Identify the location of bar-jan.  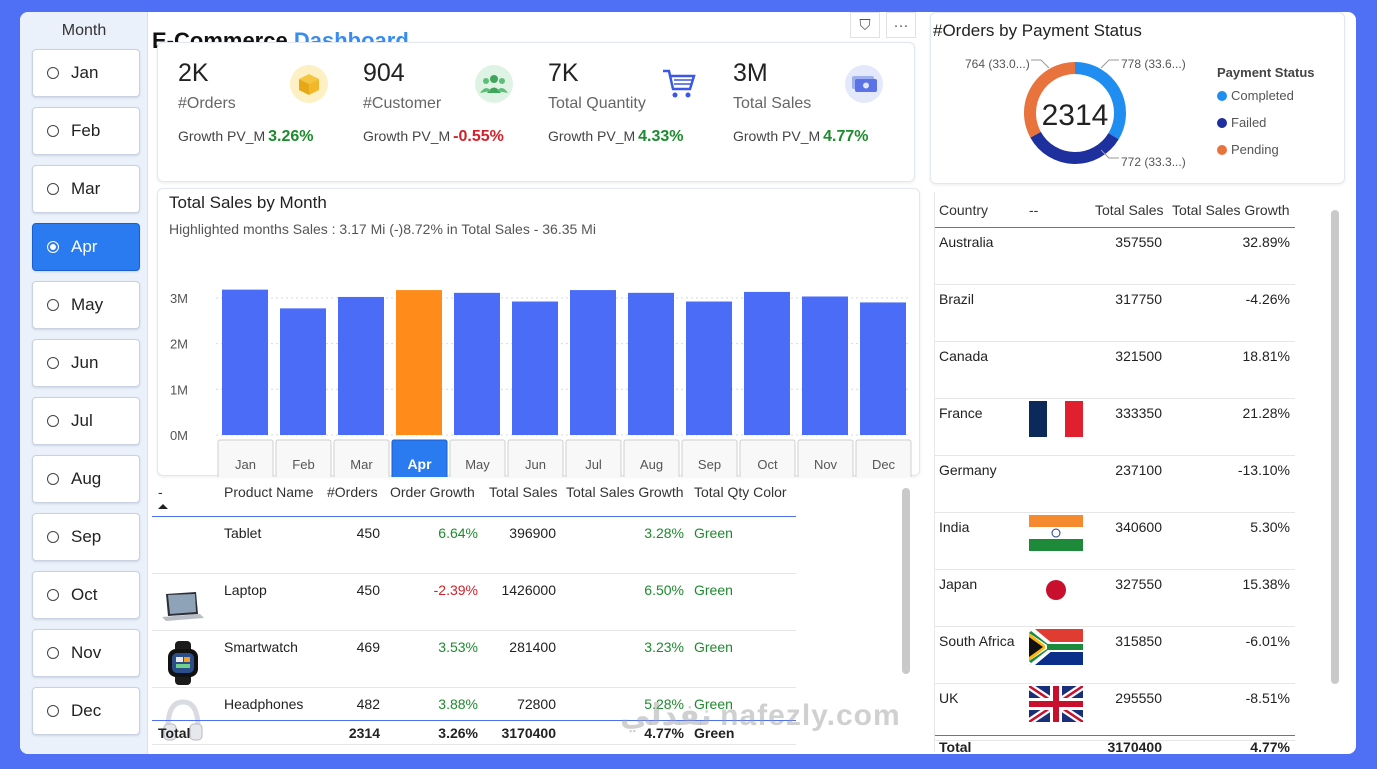
(245, 362).